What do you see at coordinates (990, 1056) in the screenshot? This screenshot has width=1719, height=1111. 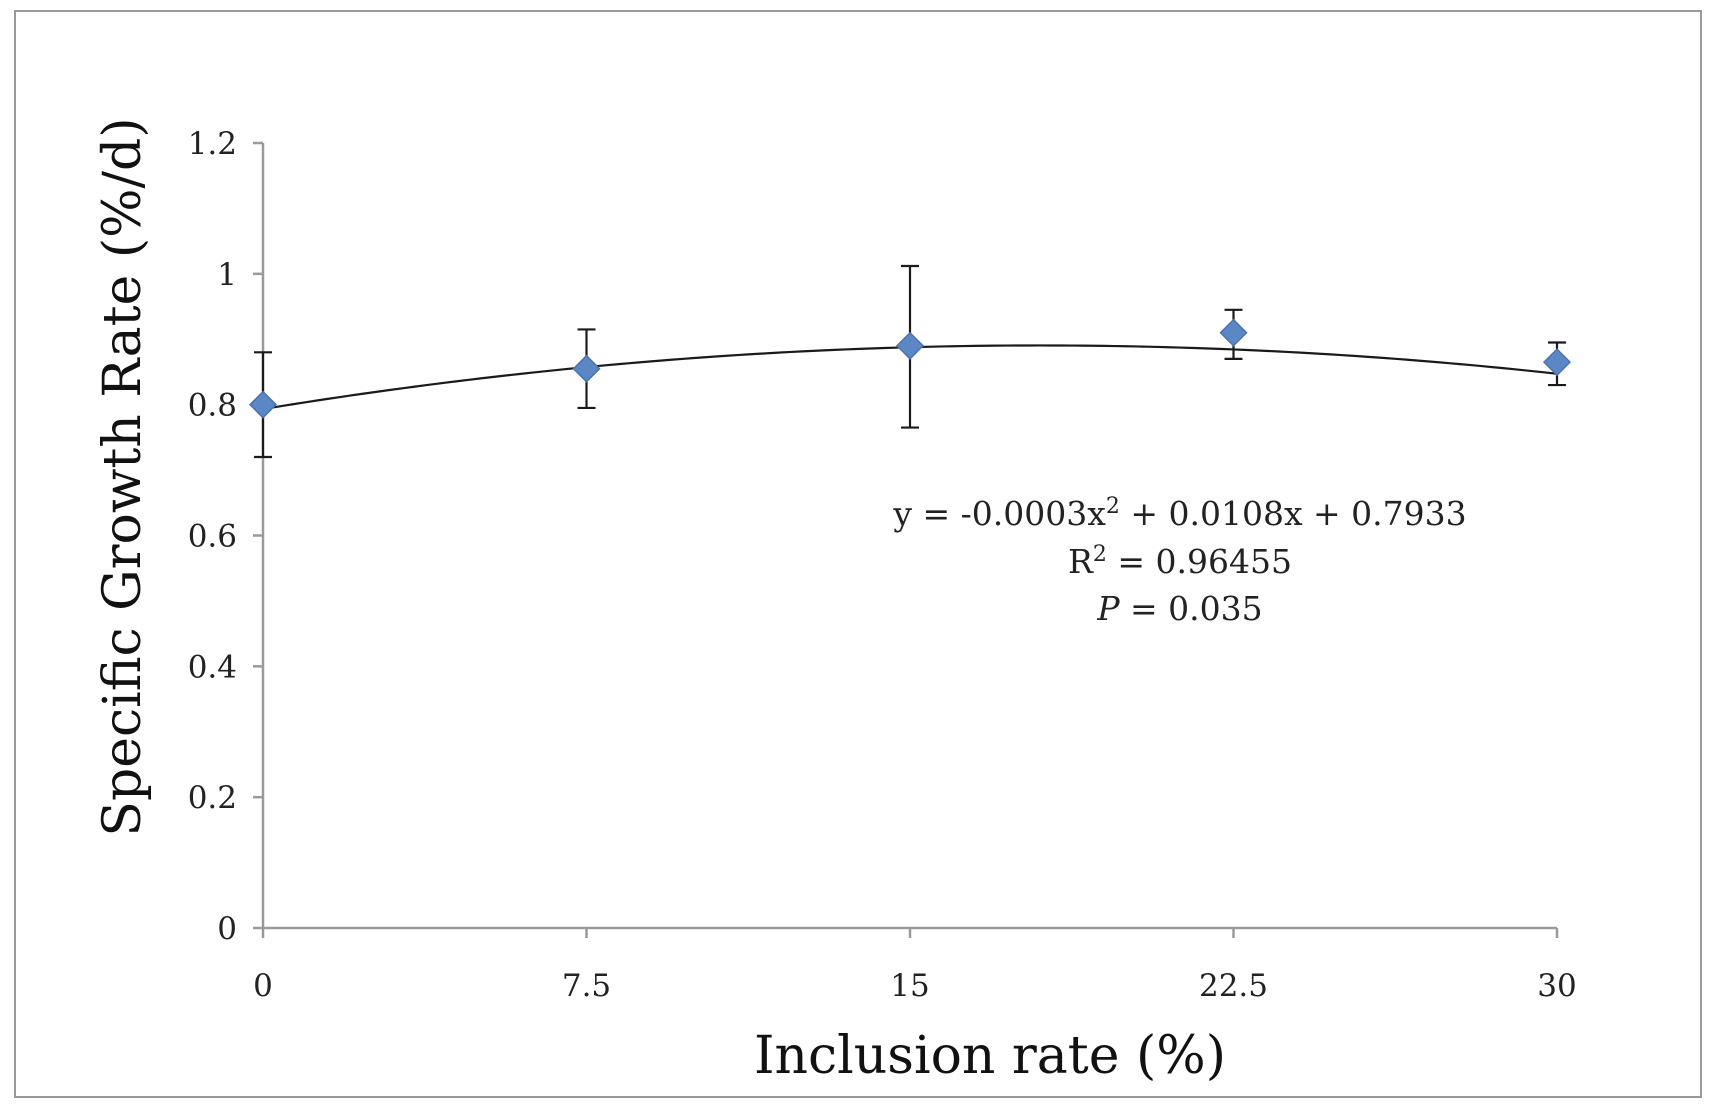 I see `x-axis-label: Inclusion rate (%)` at bounding box center [990, 1056].